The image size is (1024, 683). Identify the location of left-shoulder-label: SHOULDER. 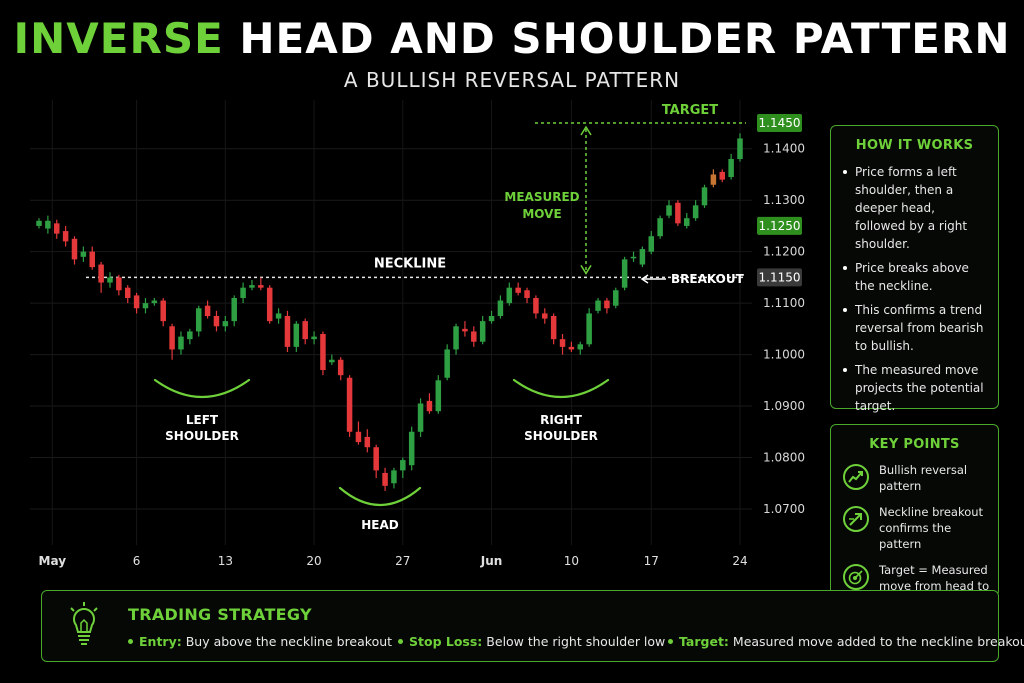
(202, 436).